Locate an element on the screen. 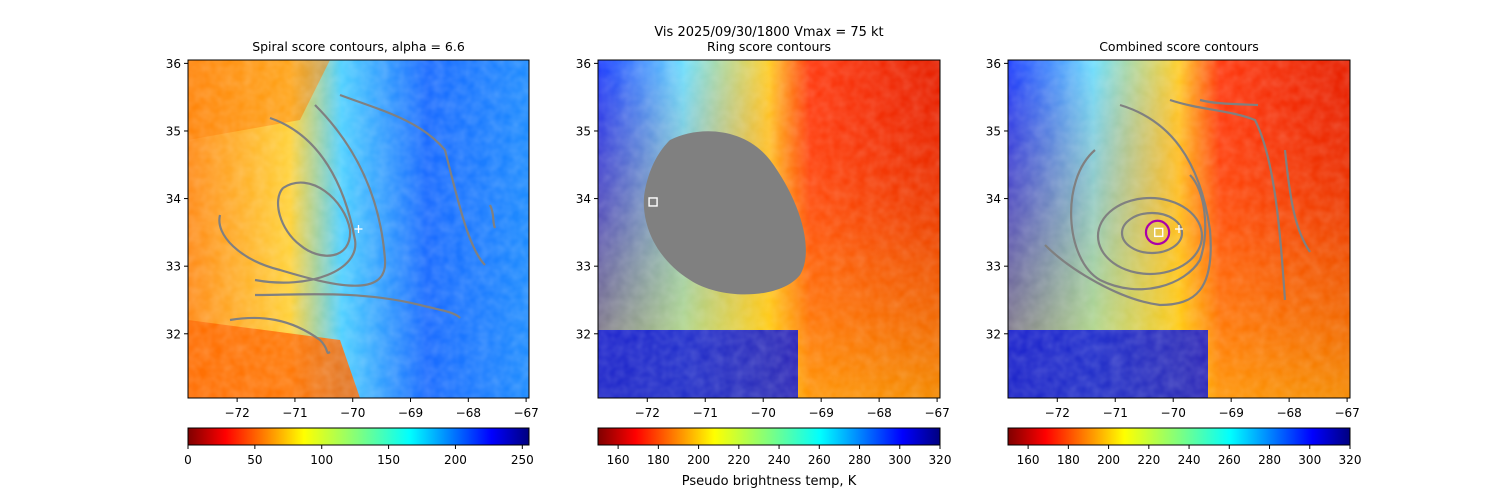  panel-title: Spiral score contours, alpha = 6.6 is located at coordinates (358, 46).